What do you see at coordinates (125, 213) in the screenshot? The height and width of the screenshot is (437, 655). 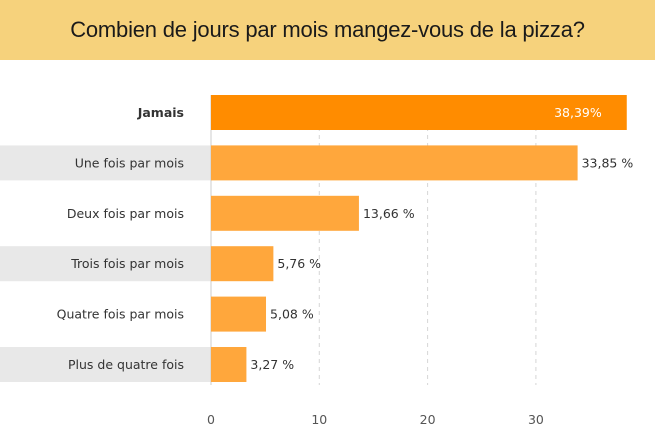 I see `category-label: Deux fois par mois` at bounding box center [125, 213].